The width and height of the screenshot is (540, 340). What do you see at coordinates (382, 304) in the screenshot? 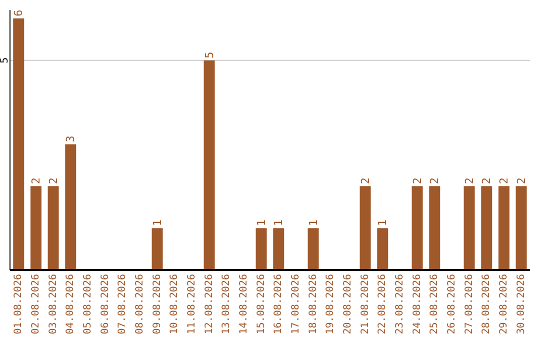
I see `x-tick-label: 22.08.2026` at bounding box center [382, 304].